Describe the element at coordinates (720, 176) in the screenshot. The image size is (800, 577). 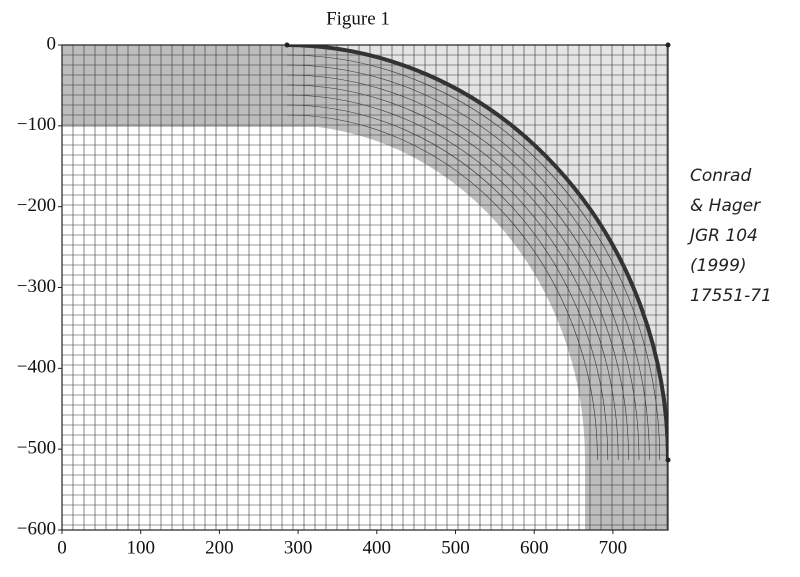
I see `note-line: Conrad` at that location.